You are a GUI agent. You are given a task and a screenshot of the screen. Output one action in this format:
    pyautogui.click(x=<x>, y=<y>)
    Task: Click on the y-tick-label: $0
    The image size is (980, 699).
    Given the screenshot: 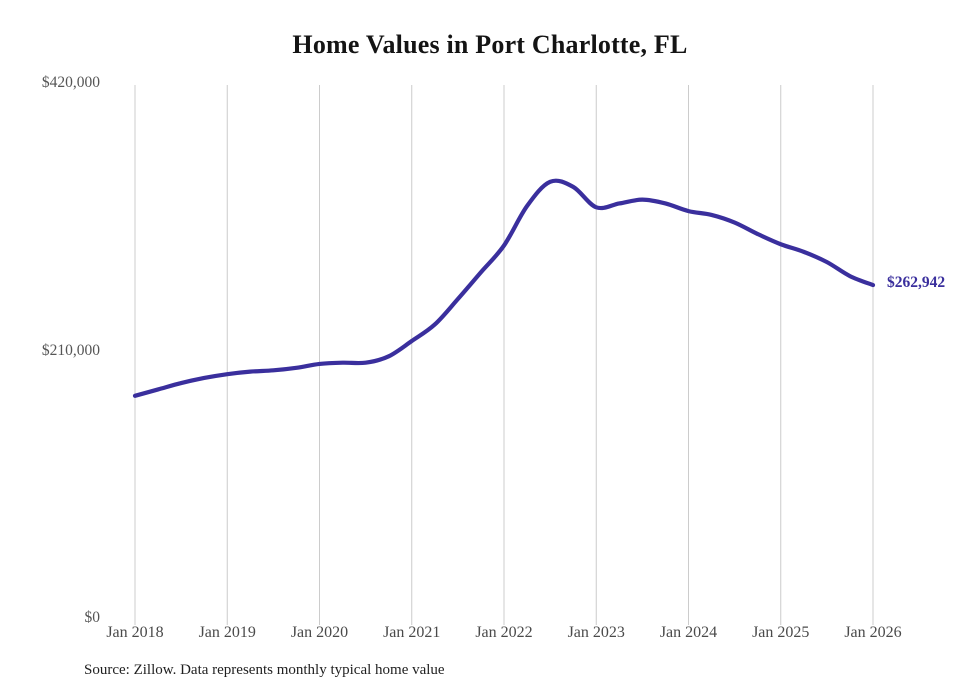 What is the action you would take?
    pyautogui.click(x=92, y=617)
    